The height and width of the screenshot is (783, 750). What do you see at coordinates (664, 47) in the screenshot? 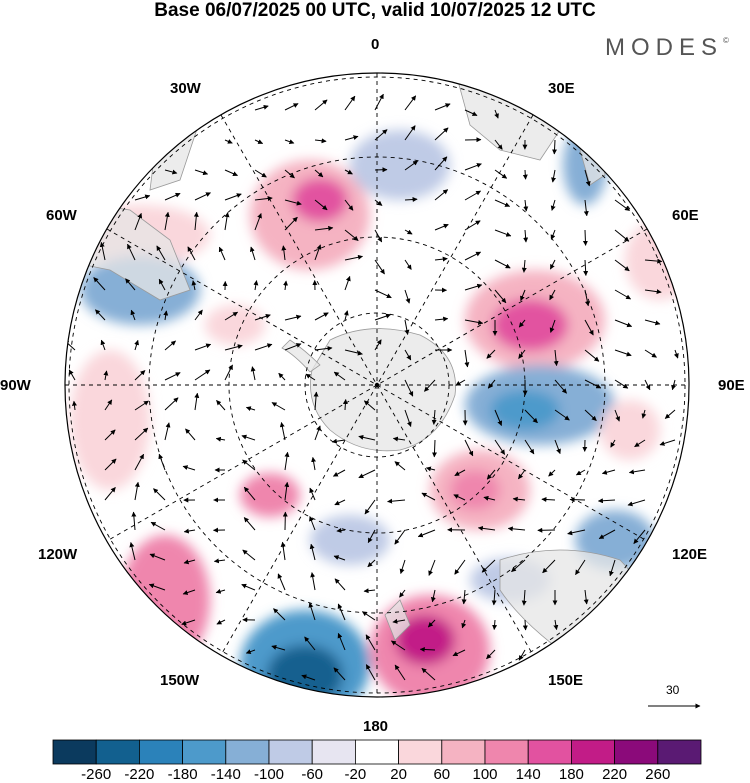
I see `brand-name: MODES` at bounding box center [664, 47].